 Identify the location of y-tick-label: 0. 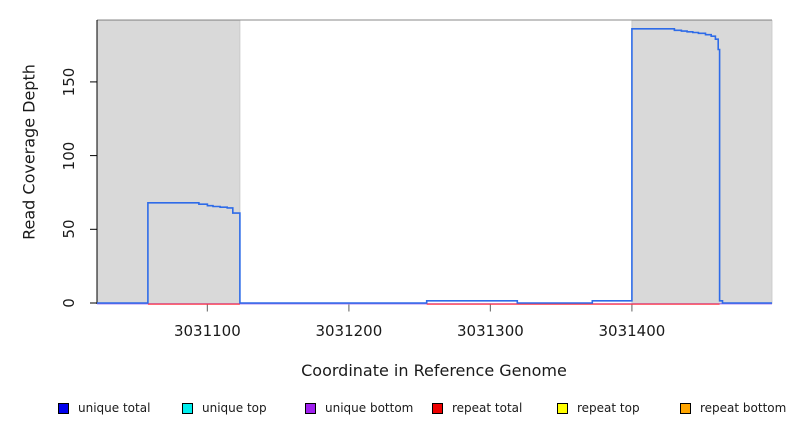
(69, 303).